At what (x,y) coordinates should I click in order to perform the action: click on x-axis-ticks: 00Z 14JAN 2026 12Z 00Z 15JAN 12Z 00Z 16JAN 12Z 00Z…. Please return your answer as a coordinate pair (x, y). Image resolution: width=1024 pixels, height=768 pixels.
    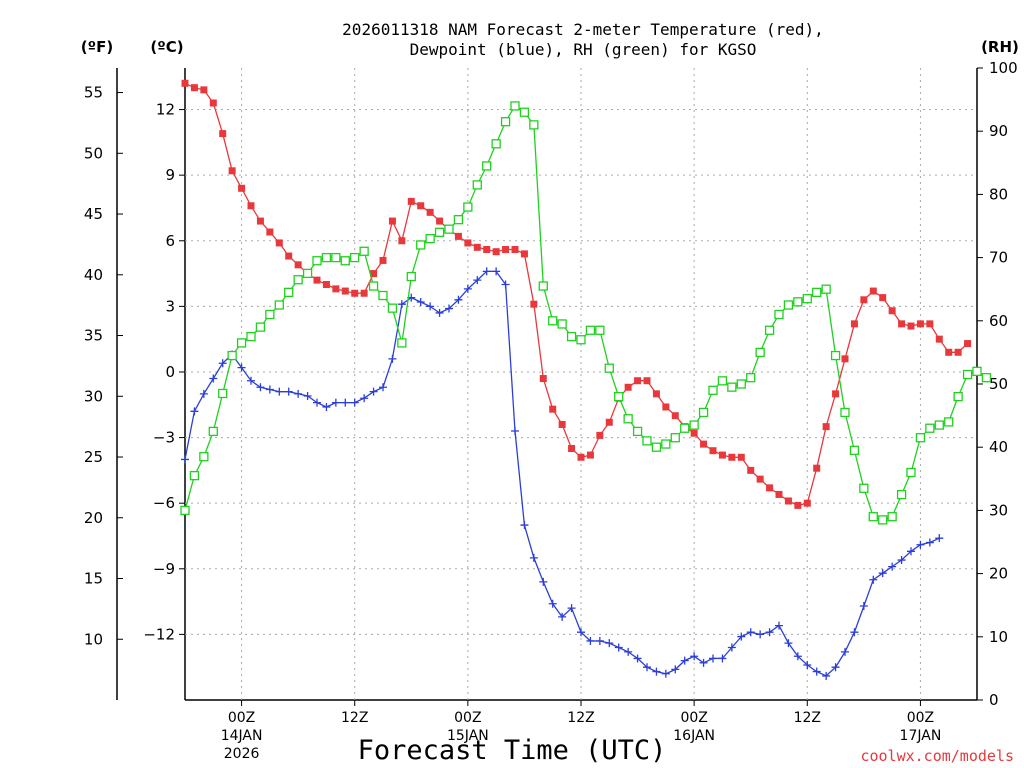
    Looking at the image, I should click on (581, 731).